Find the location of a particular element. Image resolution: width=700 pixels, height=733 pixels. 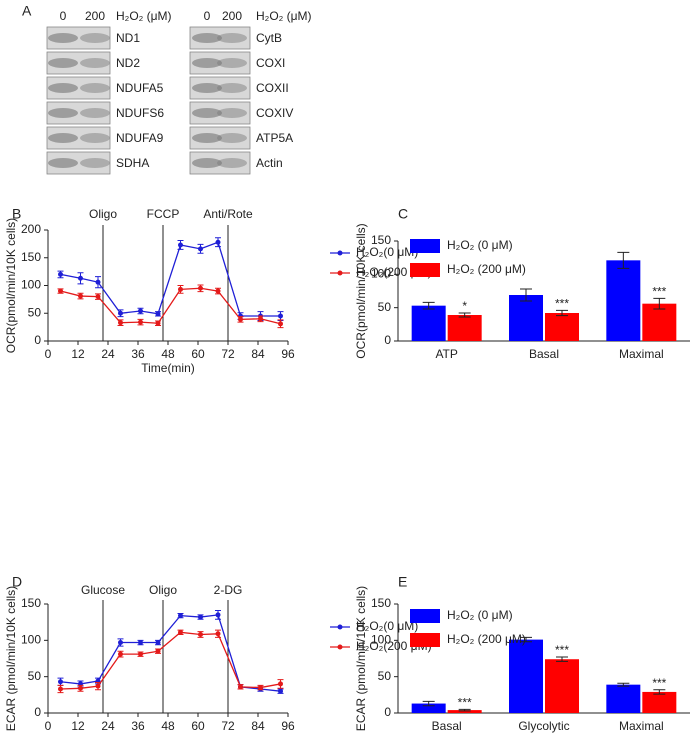

significance: * is located at coordinates (464, 306).